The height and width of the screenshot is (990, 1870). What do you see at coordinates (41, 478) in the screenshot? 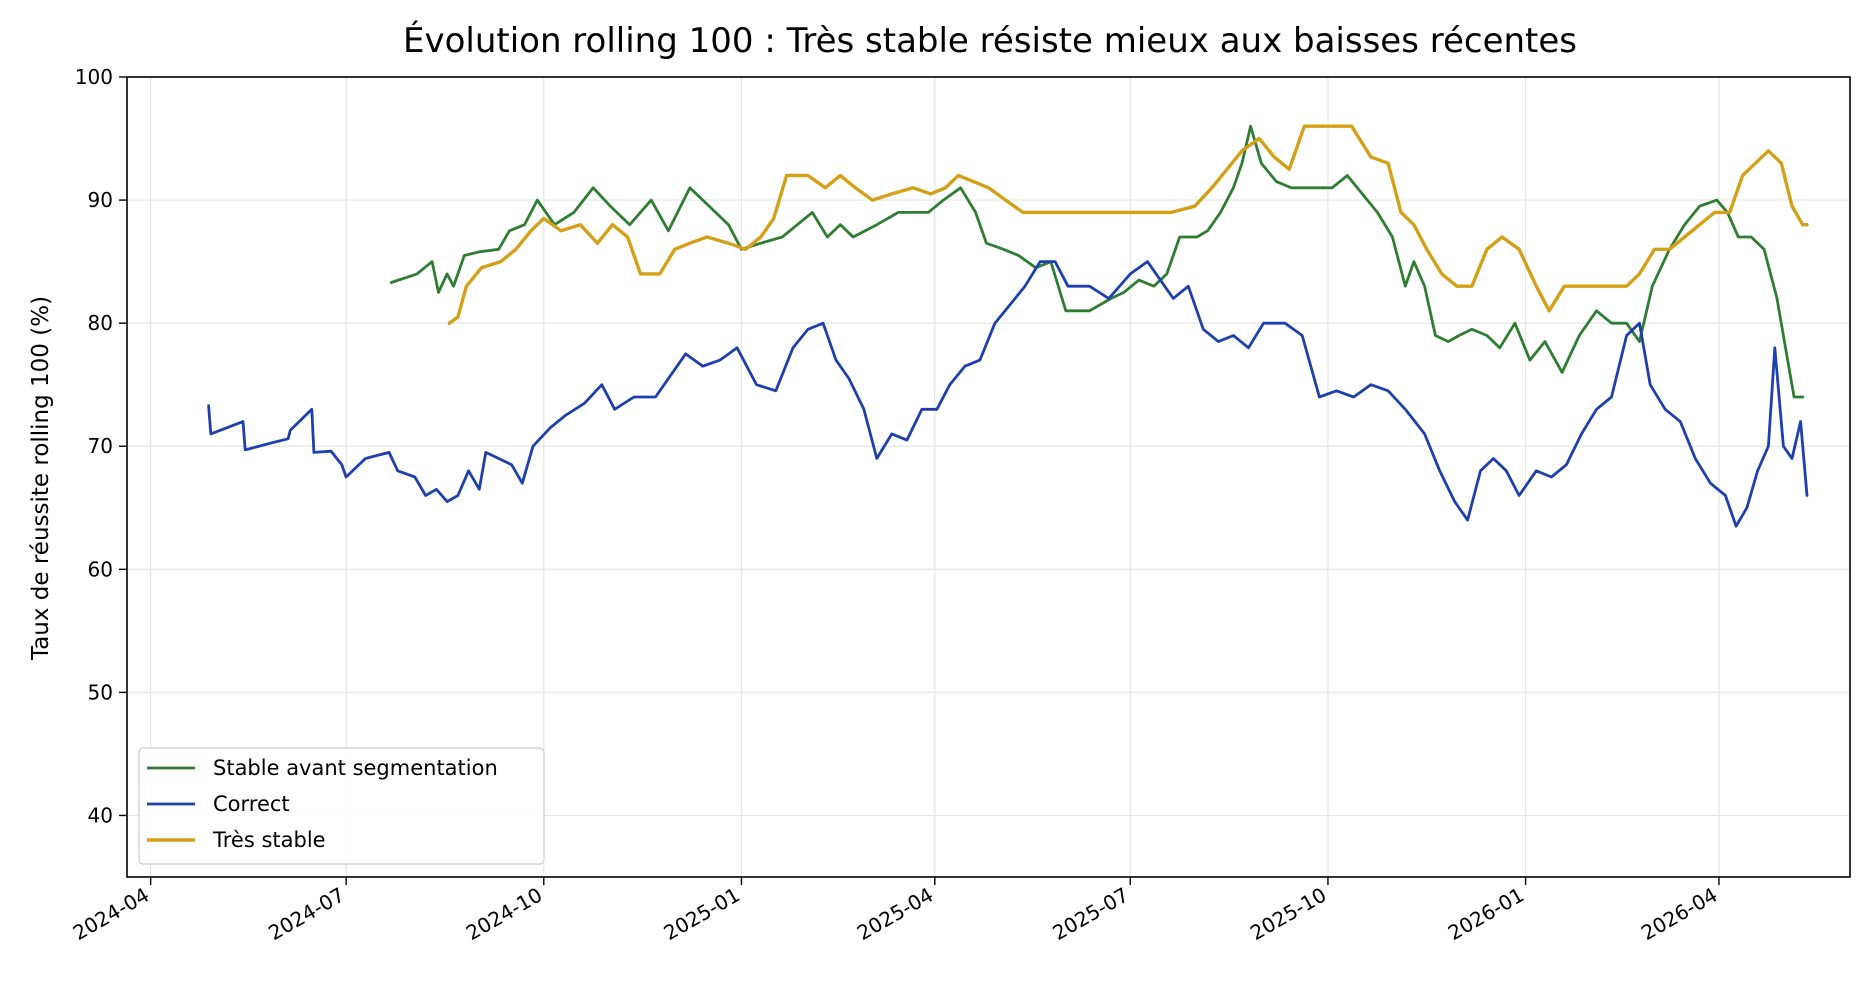
I see `y-axis-label: Taux de réussite rolling 100 (%)` at bounding box center [41, 478].